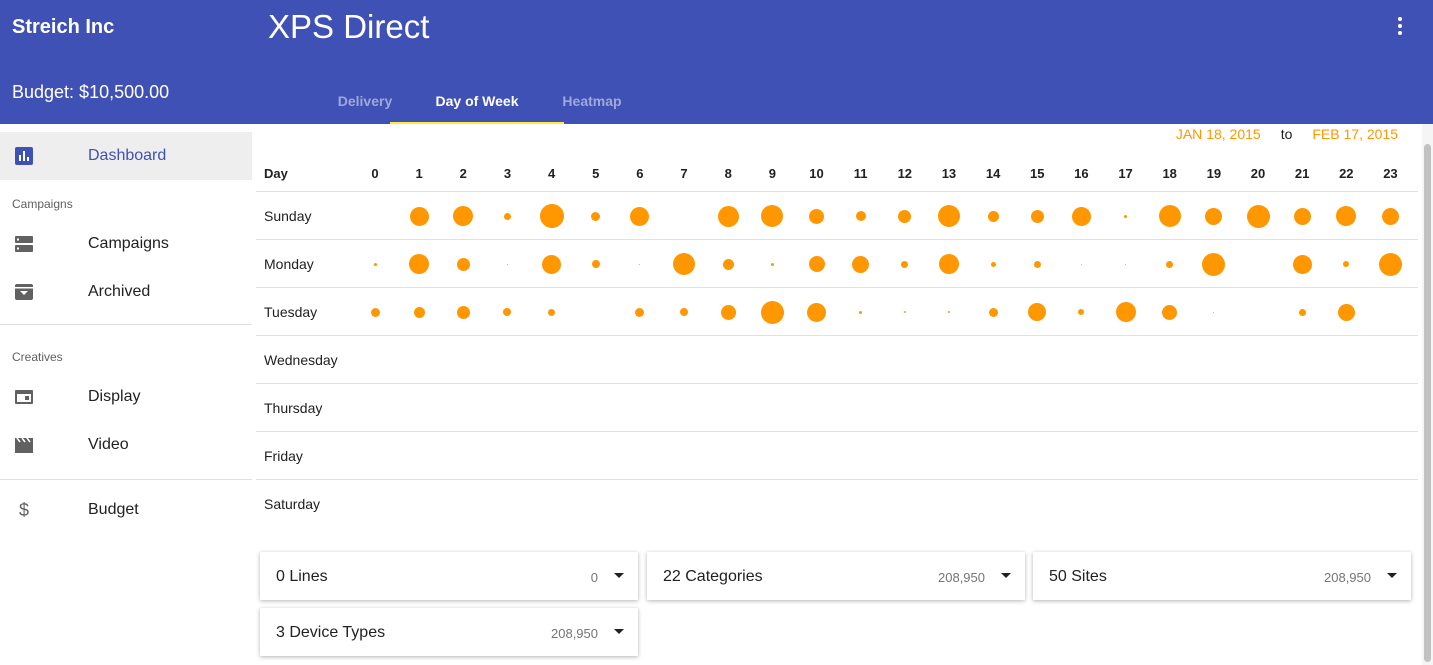 The image size is (1433, 665). Describe the element at coordinates (126, 445) in the screenshot. I see `sidebar-item-video: Video` at that location.